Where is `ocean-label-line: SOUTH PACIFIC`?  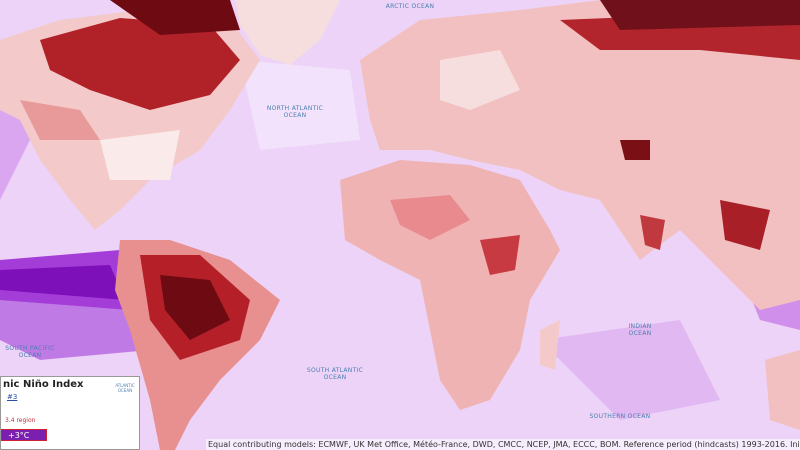 ocean-label-line: SOUTH PACIFIC is located at coordinates (30, 348).